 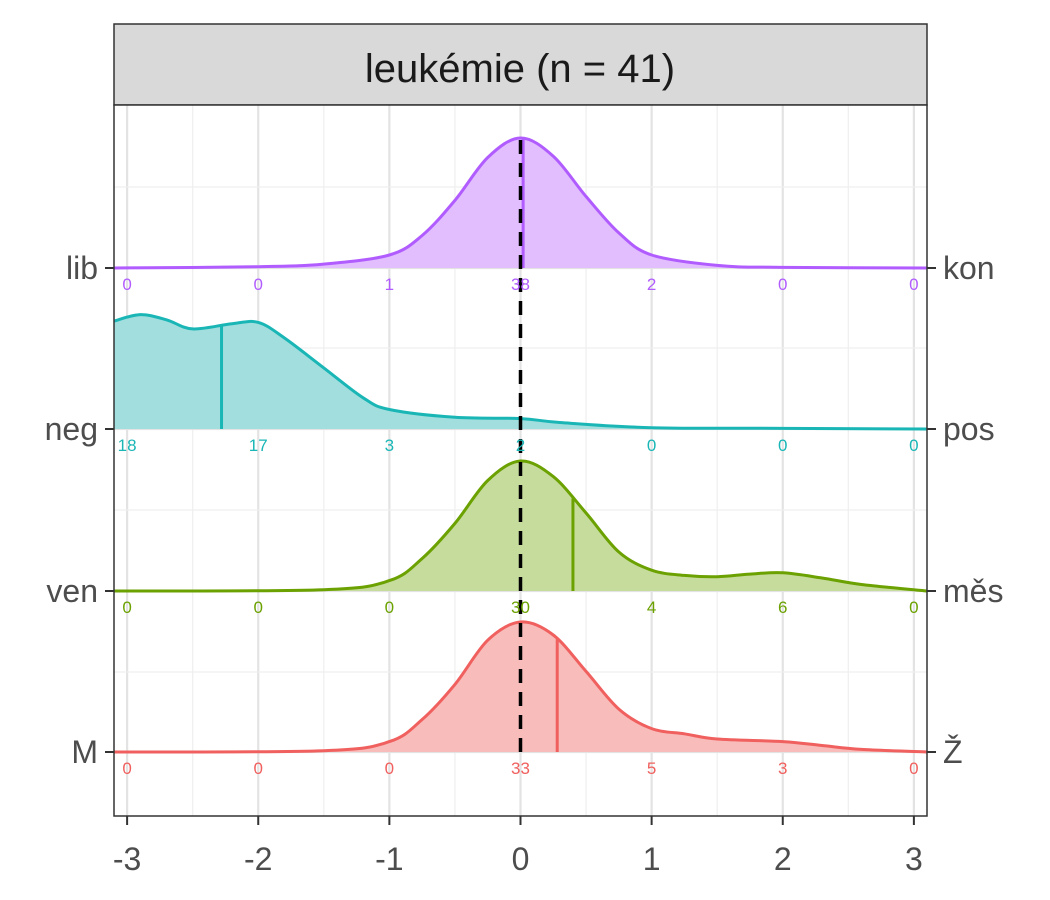 What do you see at coordinates (520, 607) in the screenshot?
I see `count-label: 30` at bounding box center [520, 607].